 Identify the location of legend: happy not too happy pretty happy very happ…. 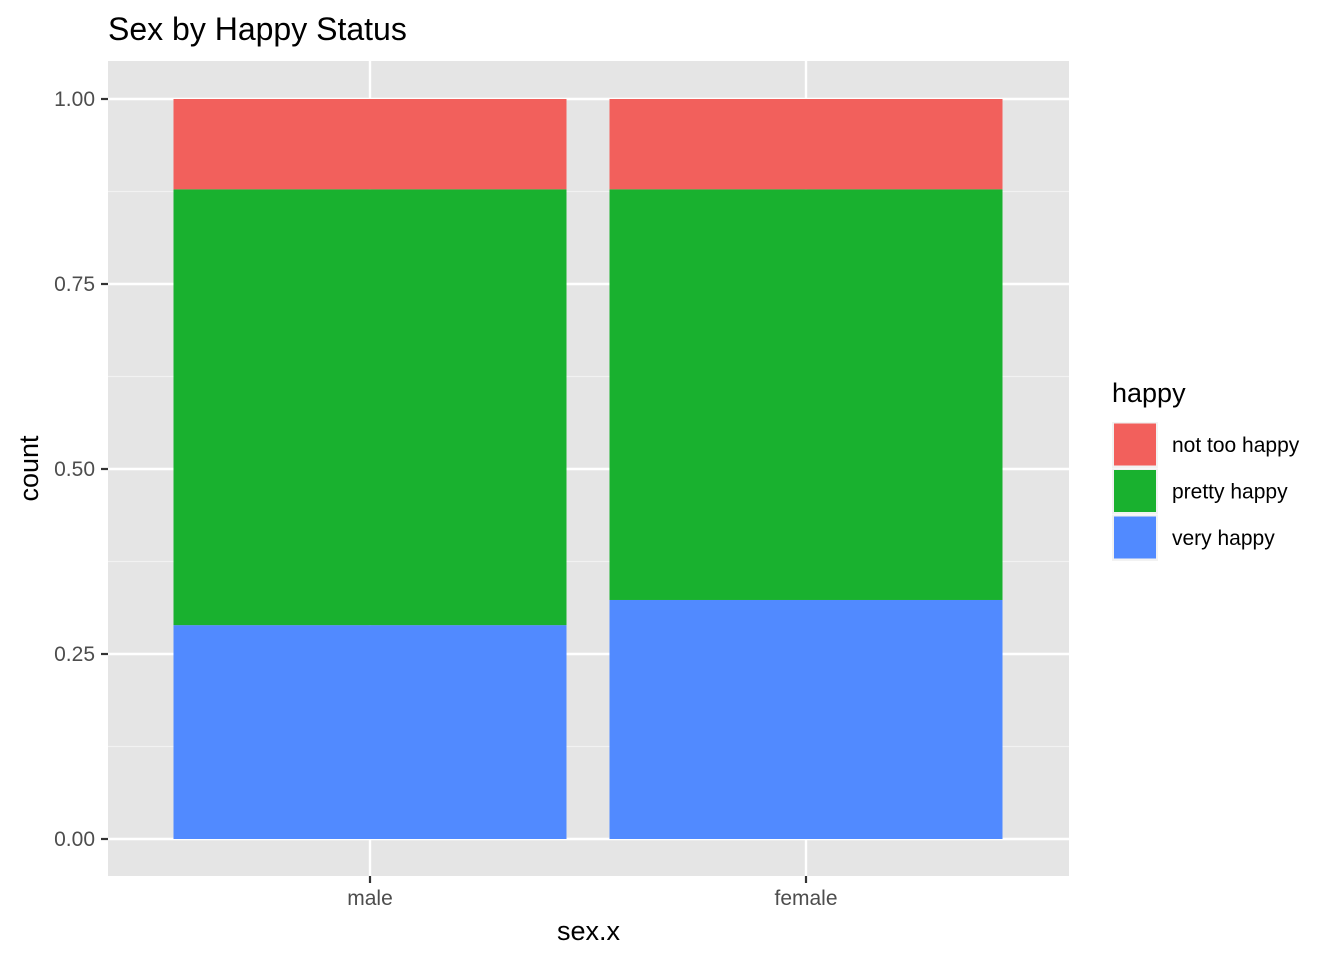
(1206, 469).